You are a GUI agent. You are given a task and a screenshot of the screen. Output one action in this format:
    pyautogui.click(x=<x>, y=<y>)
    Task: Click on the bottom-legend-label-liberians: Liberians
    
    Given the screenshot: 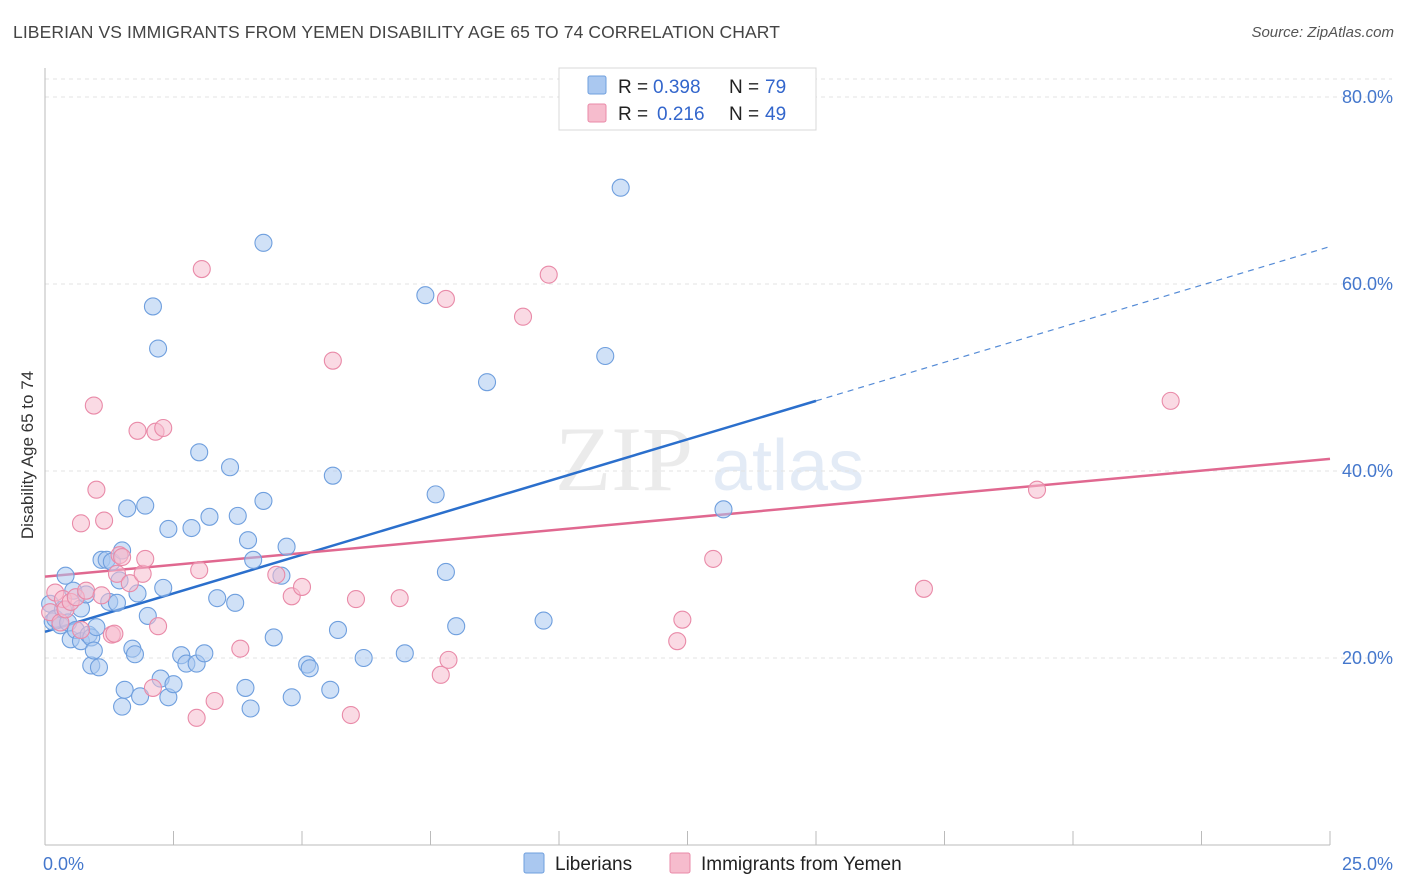 What is the action you would take?
    pyautogui.click(x=593, y=864)
    